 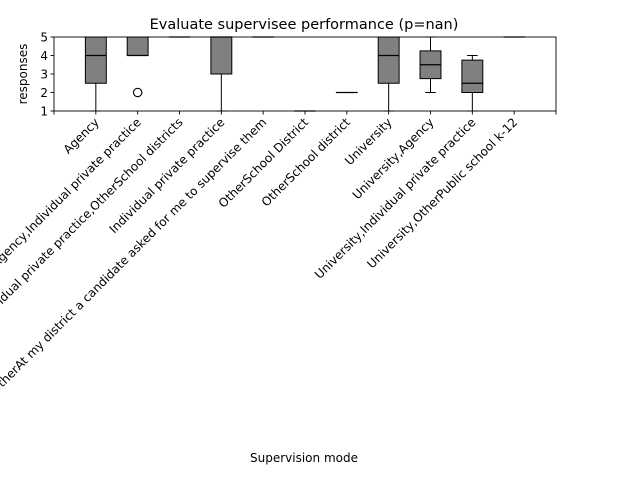 I want to click on y-tick-label: 4, so click(x=44, y=56).